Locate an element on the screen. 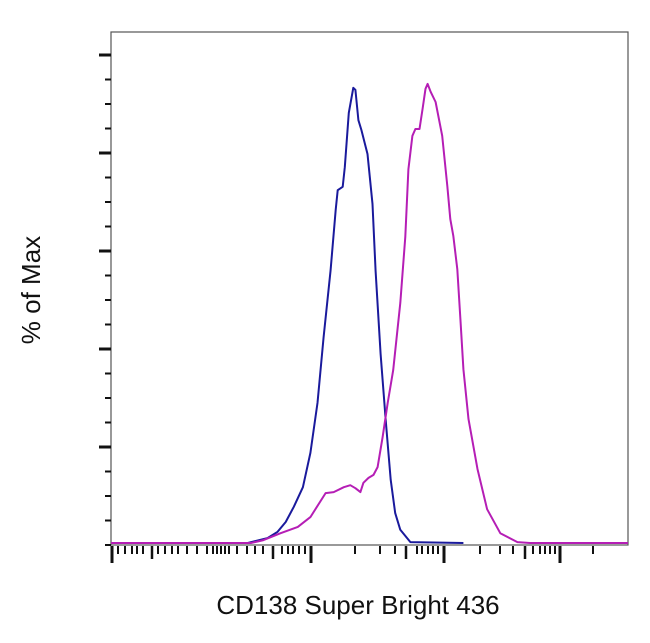  x-axis-label: CD138 Super Bright 436 is located at coordinates (357, 605).